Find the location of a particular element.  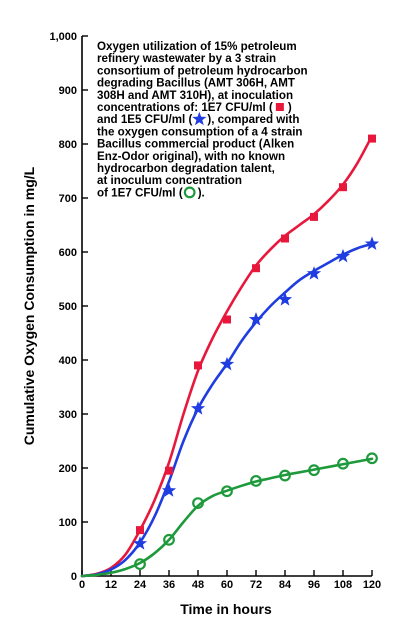

x-tick-label: 0 is located at coordinates (82, 585).